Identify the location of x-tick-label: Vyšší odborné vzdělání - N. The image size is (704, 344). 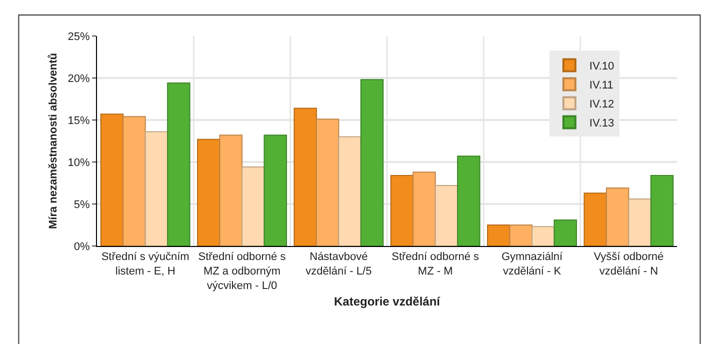
(629, 264).